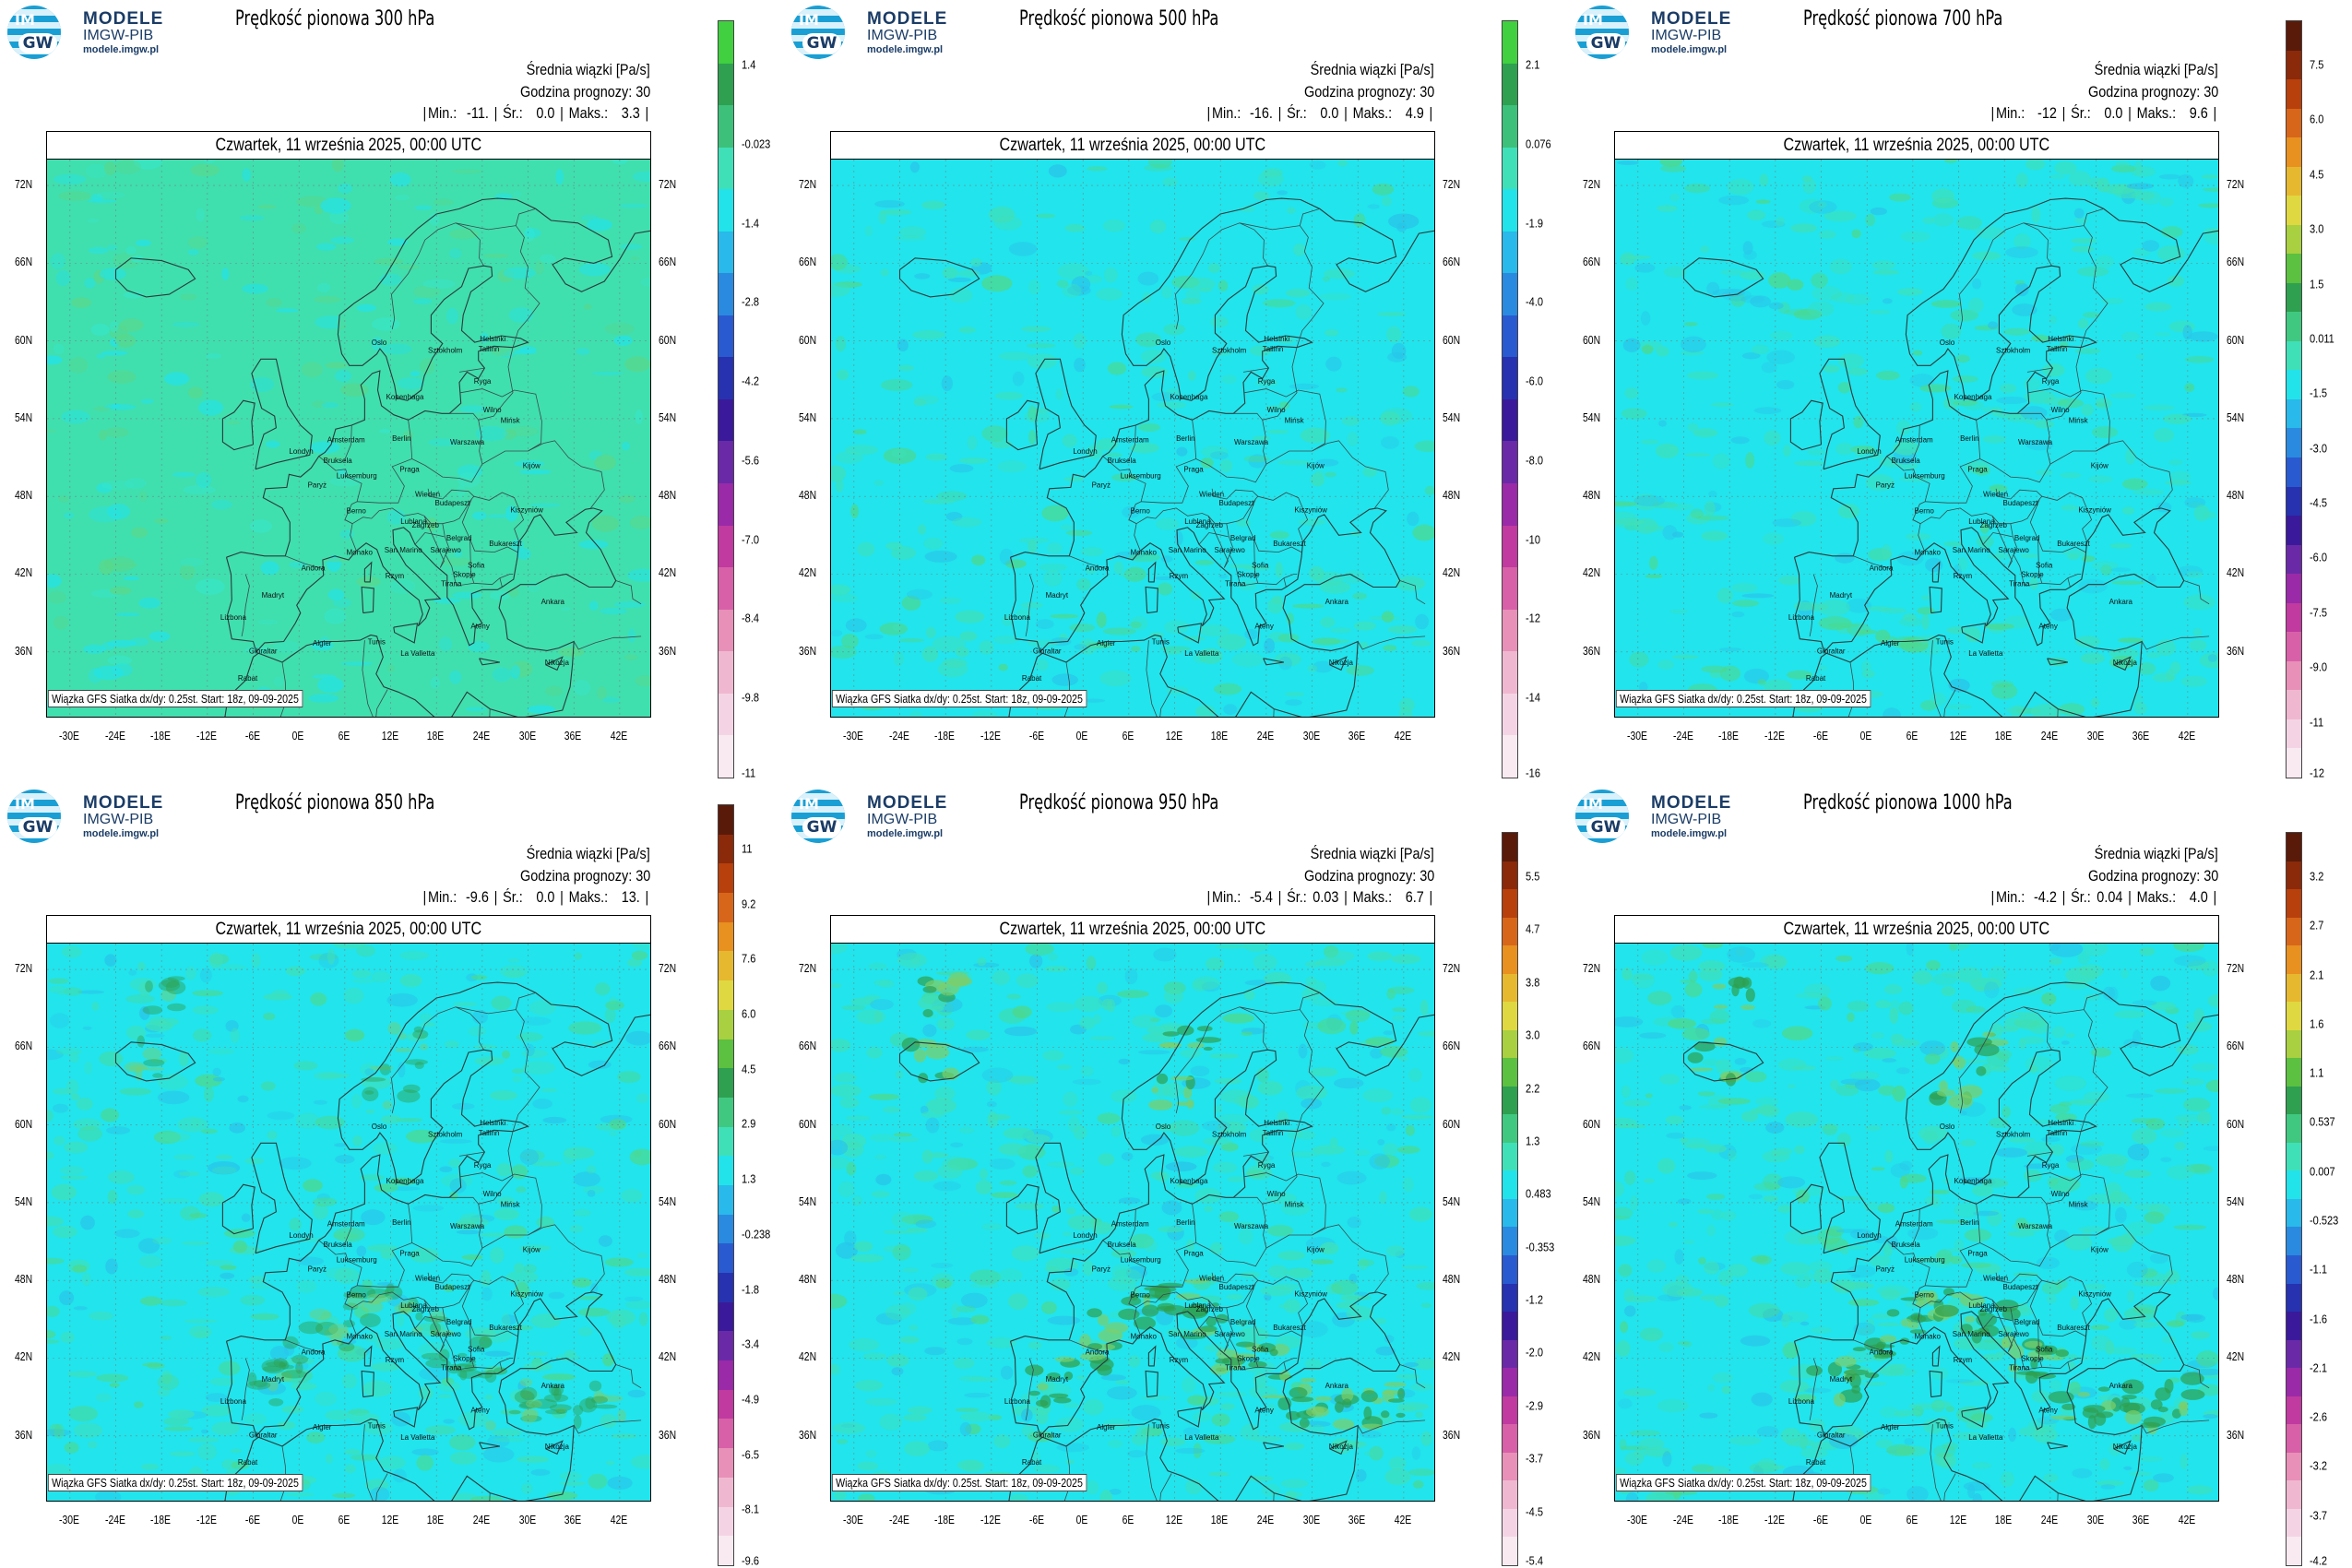 Image resolution: width=2352 pixels, height=1568 pixels. Describe the element at coordinates (1372, 853) in the screenshot. I see `units-label: Średnia wiązki [Pa/s]` at that location.